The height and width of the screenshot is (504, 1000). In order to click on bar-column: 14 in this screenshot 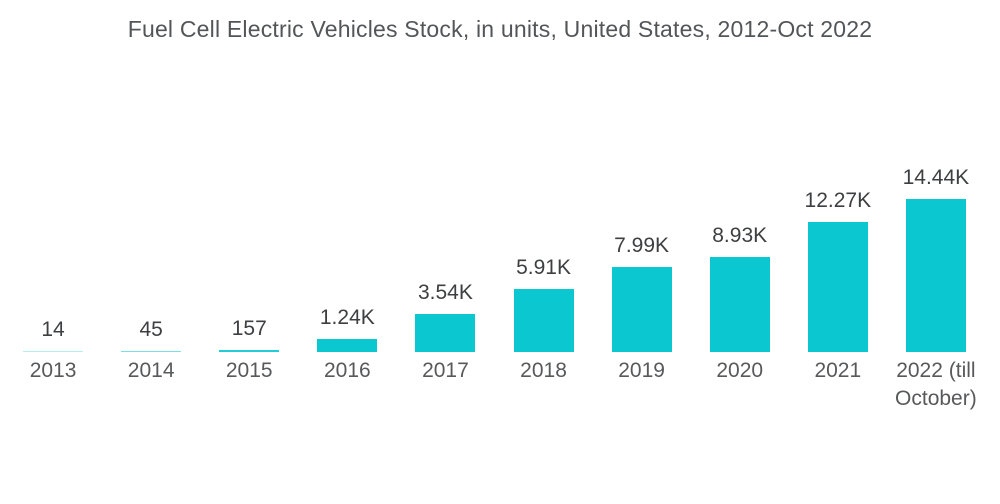, I will do `click(53, 206)`.